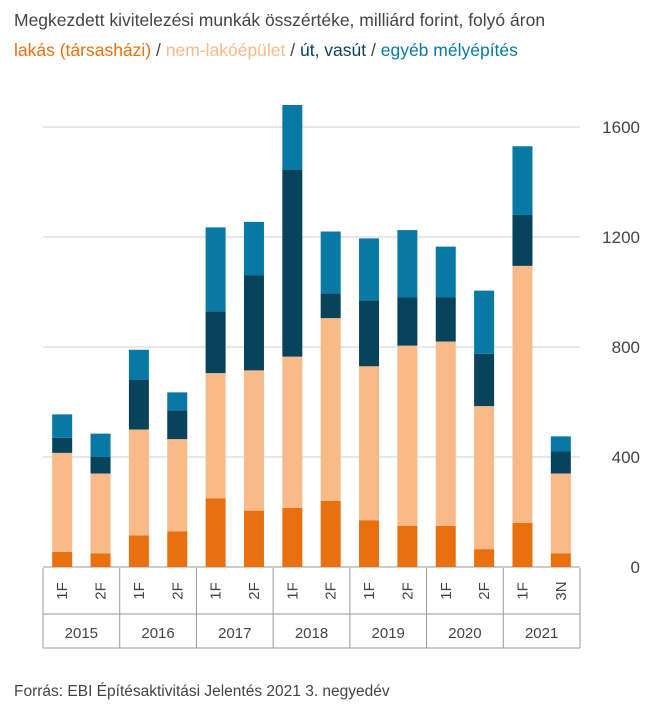  Describe the element at coordinates (388, 633) in the screenshot. I see `year-group-label: 2019` at that location.